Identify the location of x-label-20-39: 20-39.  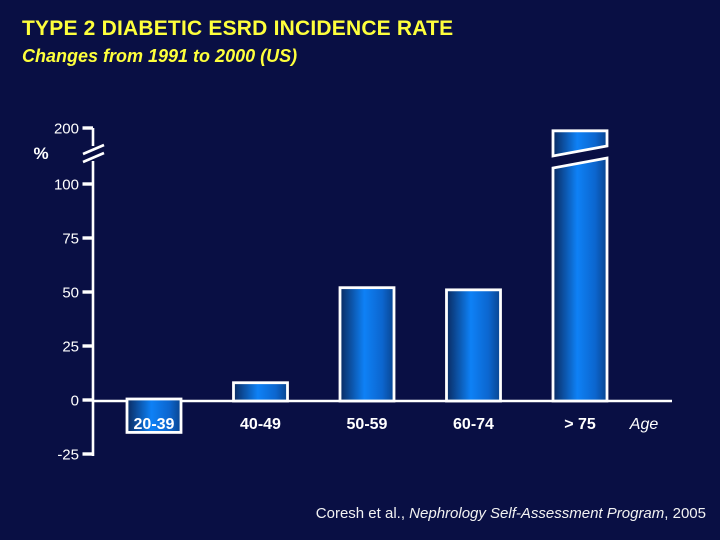
(154, 424).